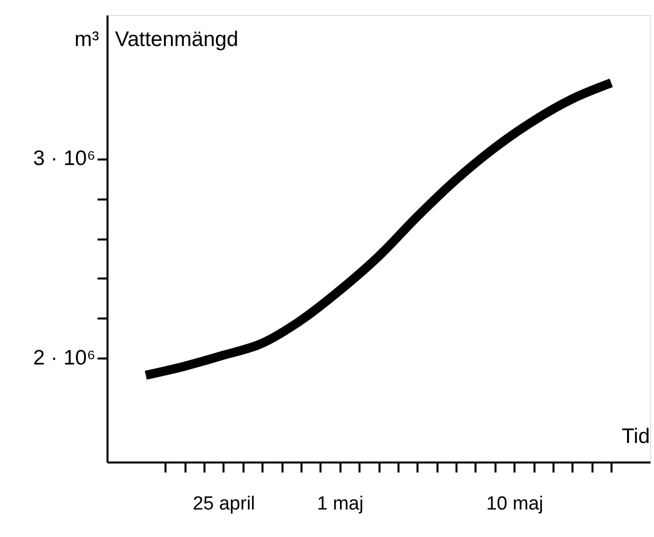  I want to click on y-tick-label: 2 · 10⁶, so click(64, 358).